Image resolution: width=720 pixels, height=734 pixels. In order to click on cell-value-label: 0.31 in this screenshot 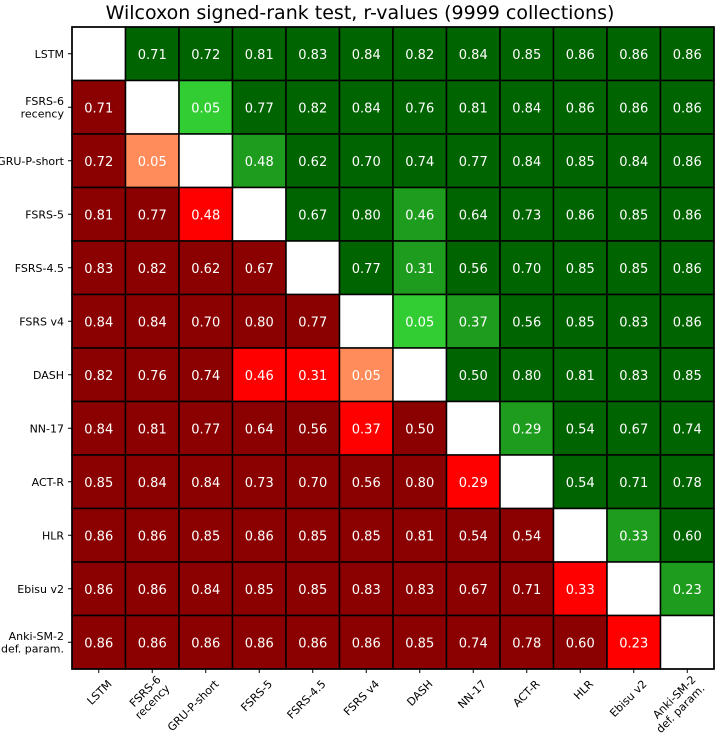, I will do `click(312, 376)`.